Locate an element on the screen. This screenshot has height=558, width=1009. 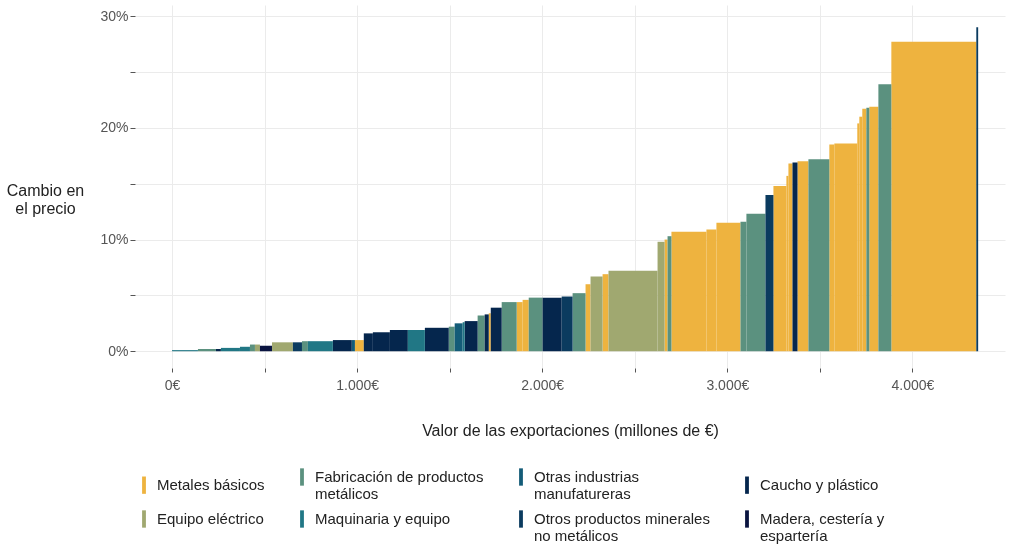
x-axis-title: Valor de las exportaciones (millones de €) is located at coordinates (570, 430).